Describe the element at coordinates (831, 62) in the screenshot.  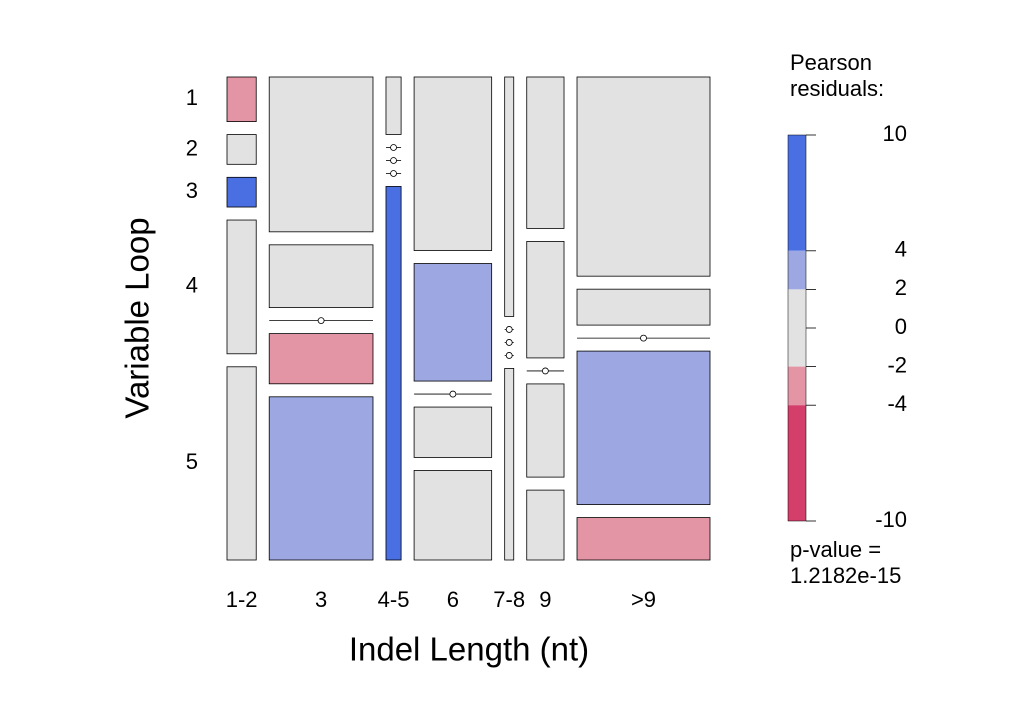
I see `legend-title: Pearson` at that location.